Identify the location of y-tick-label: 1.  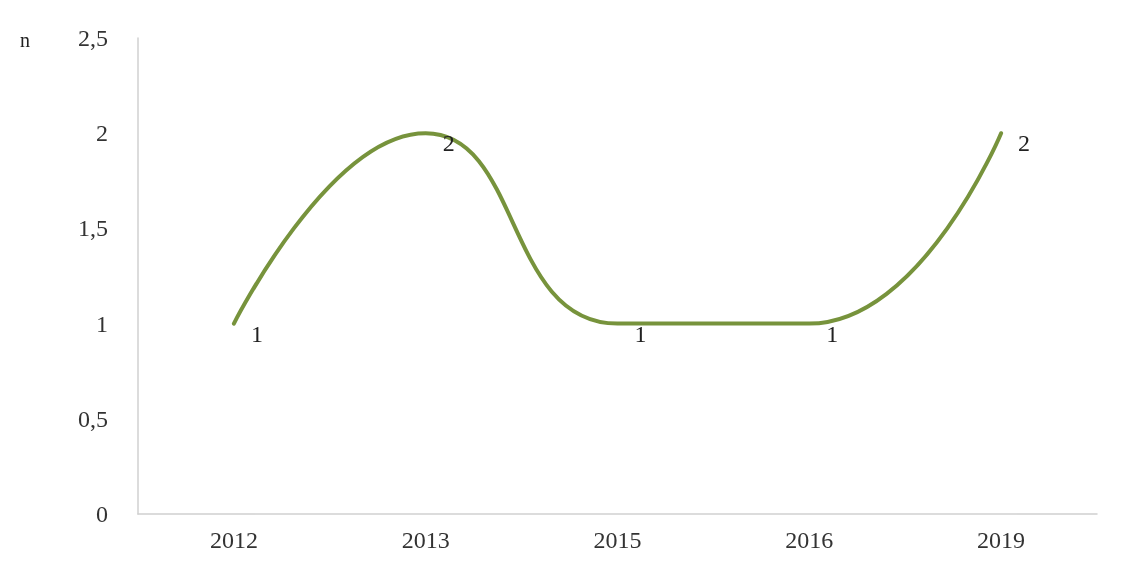
(102, 323).